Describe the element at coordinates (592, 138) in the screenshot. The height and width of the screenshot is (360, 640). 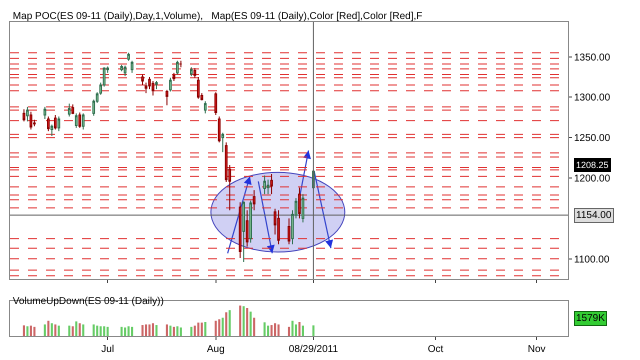
I see `y-tick-label: 1250.00` at that location.